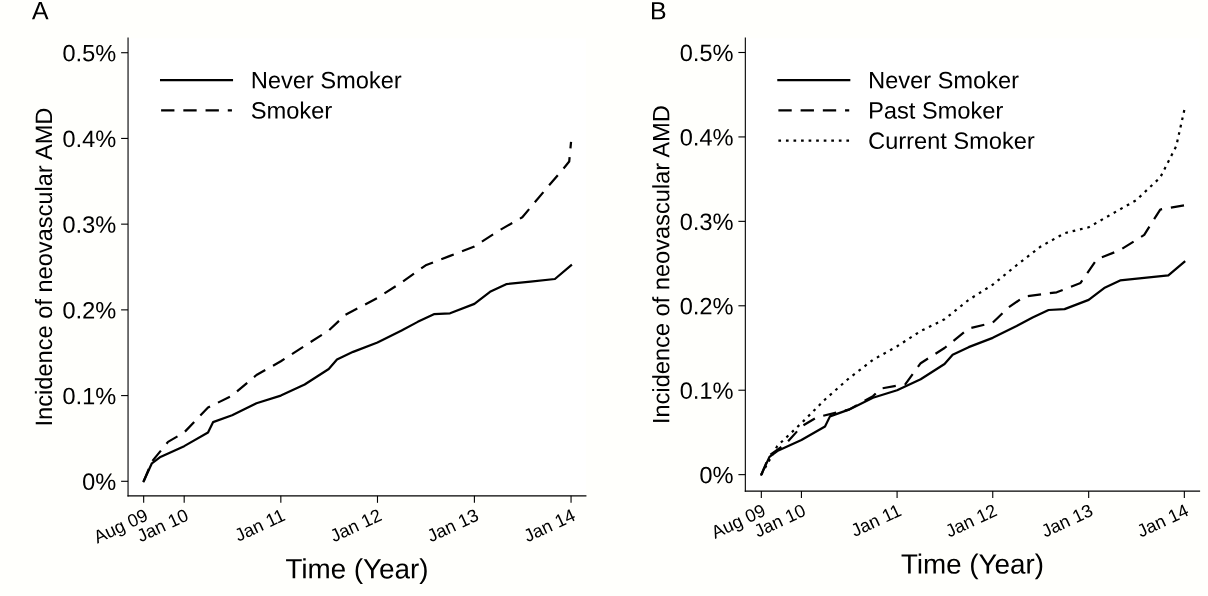 Image resolution: width=1208 pixels, height=596 pixels. What do you see at coordinates (936, 110) in the screenshot?
I see `legend-label: Past Smoker` at bounding box center [936, 110].